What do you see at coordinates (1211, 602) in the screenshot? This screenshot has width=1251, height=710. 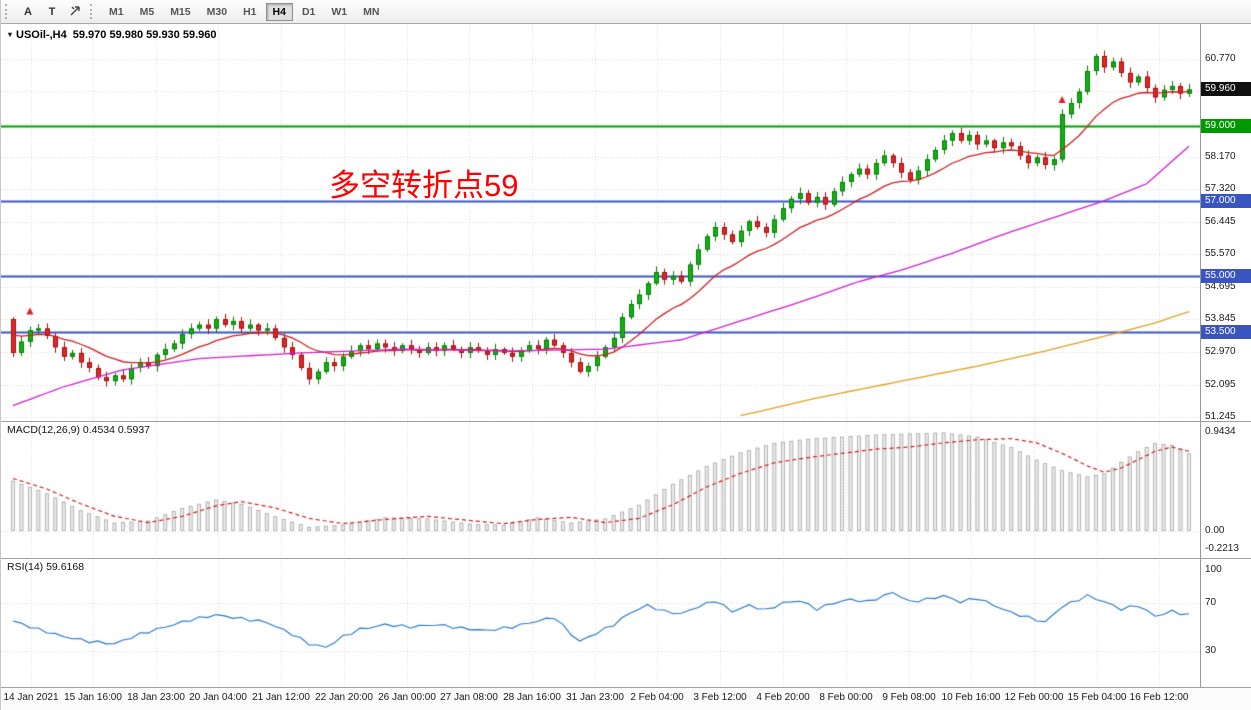 I see `rsi-axis-label: 70` at bounding box center [1211, 602].